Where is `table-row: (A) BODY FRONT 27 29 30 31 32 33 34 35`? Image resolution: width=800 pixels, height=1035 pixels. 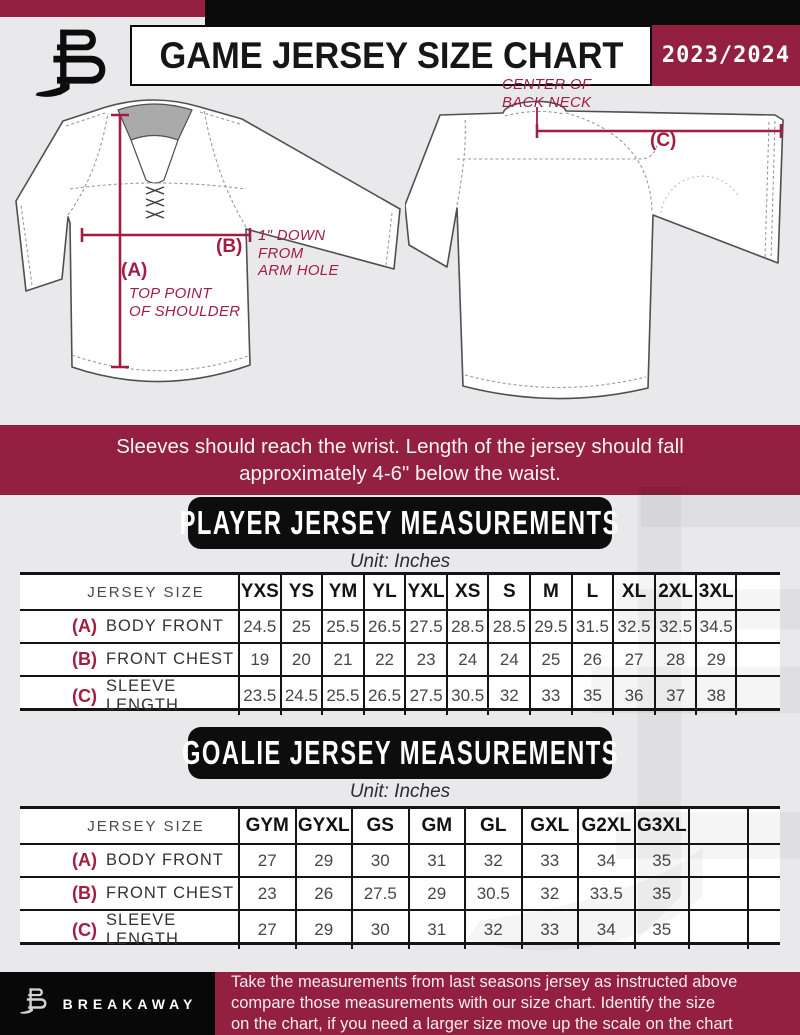
table-row: (A) BODY FRONT 27 29 30 31 32 33 34 35 is located at coordinates (400, 859).